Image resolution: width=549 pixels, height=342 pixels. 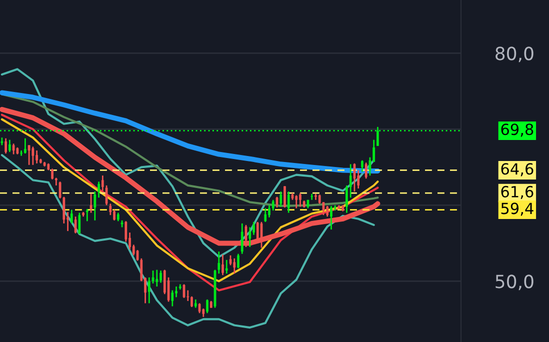 I want to click on y-tick-label: 80,0, so click(x=515, y=54).